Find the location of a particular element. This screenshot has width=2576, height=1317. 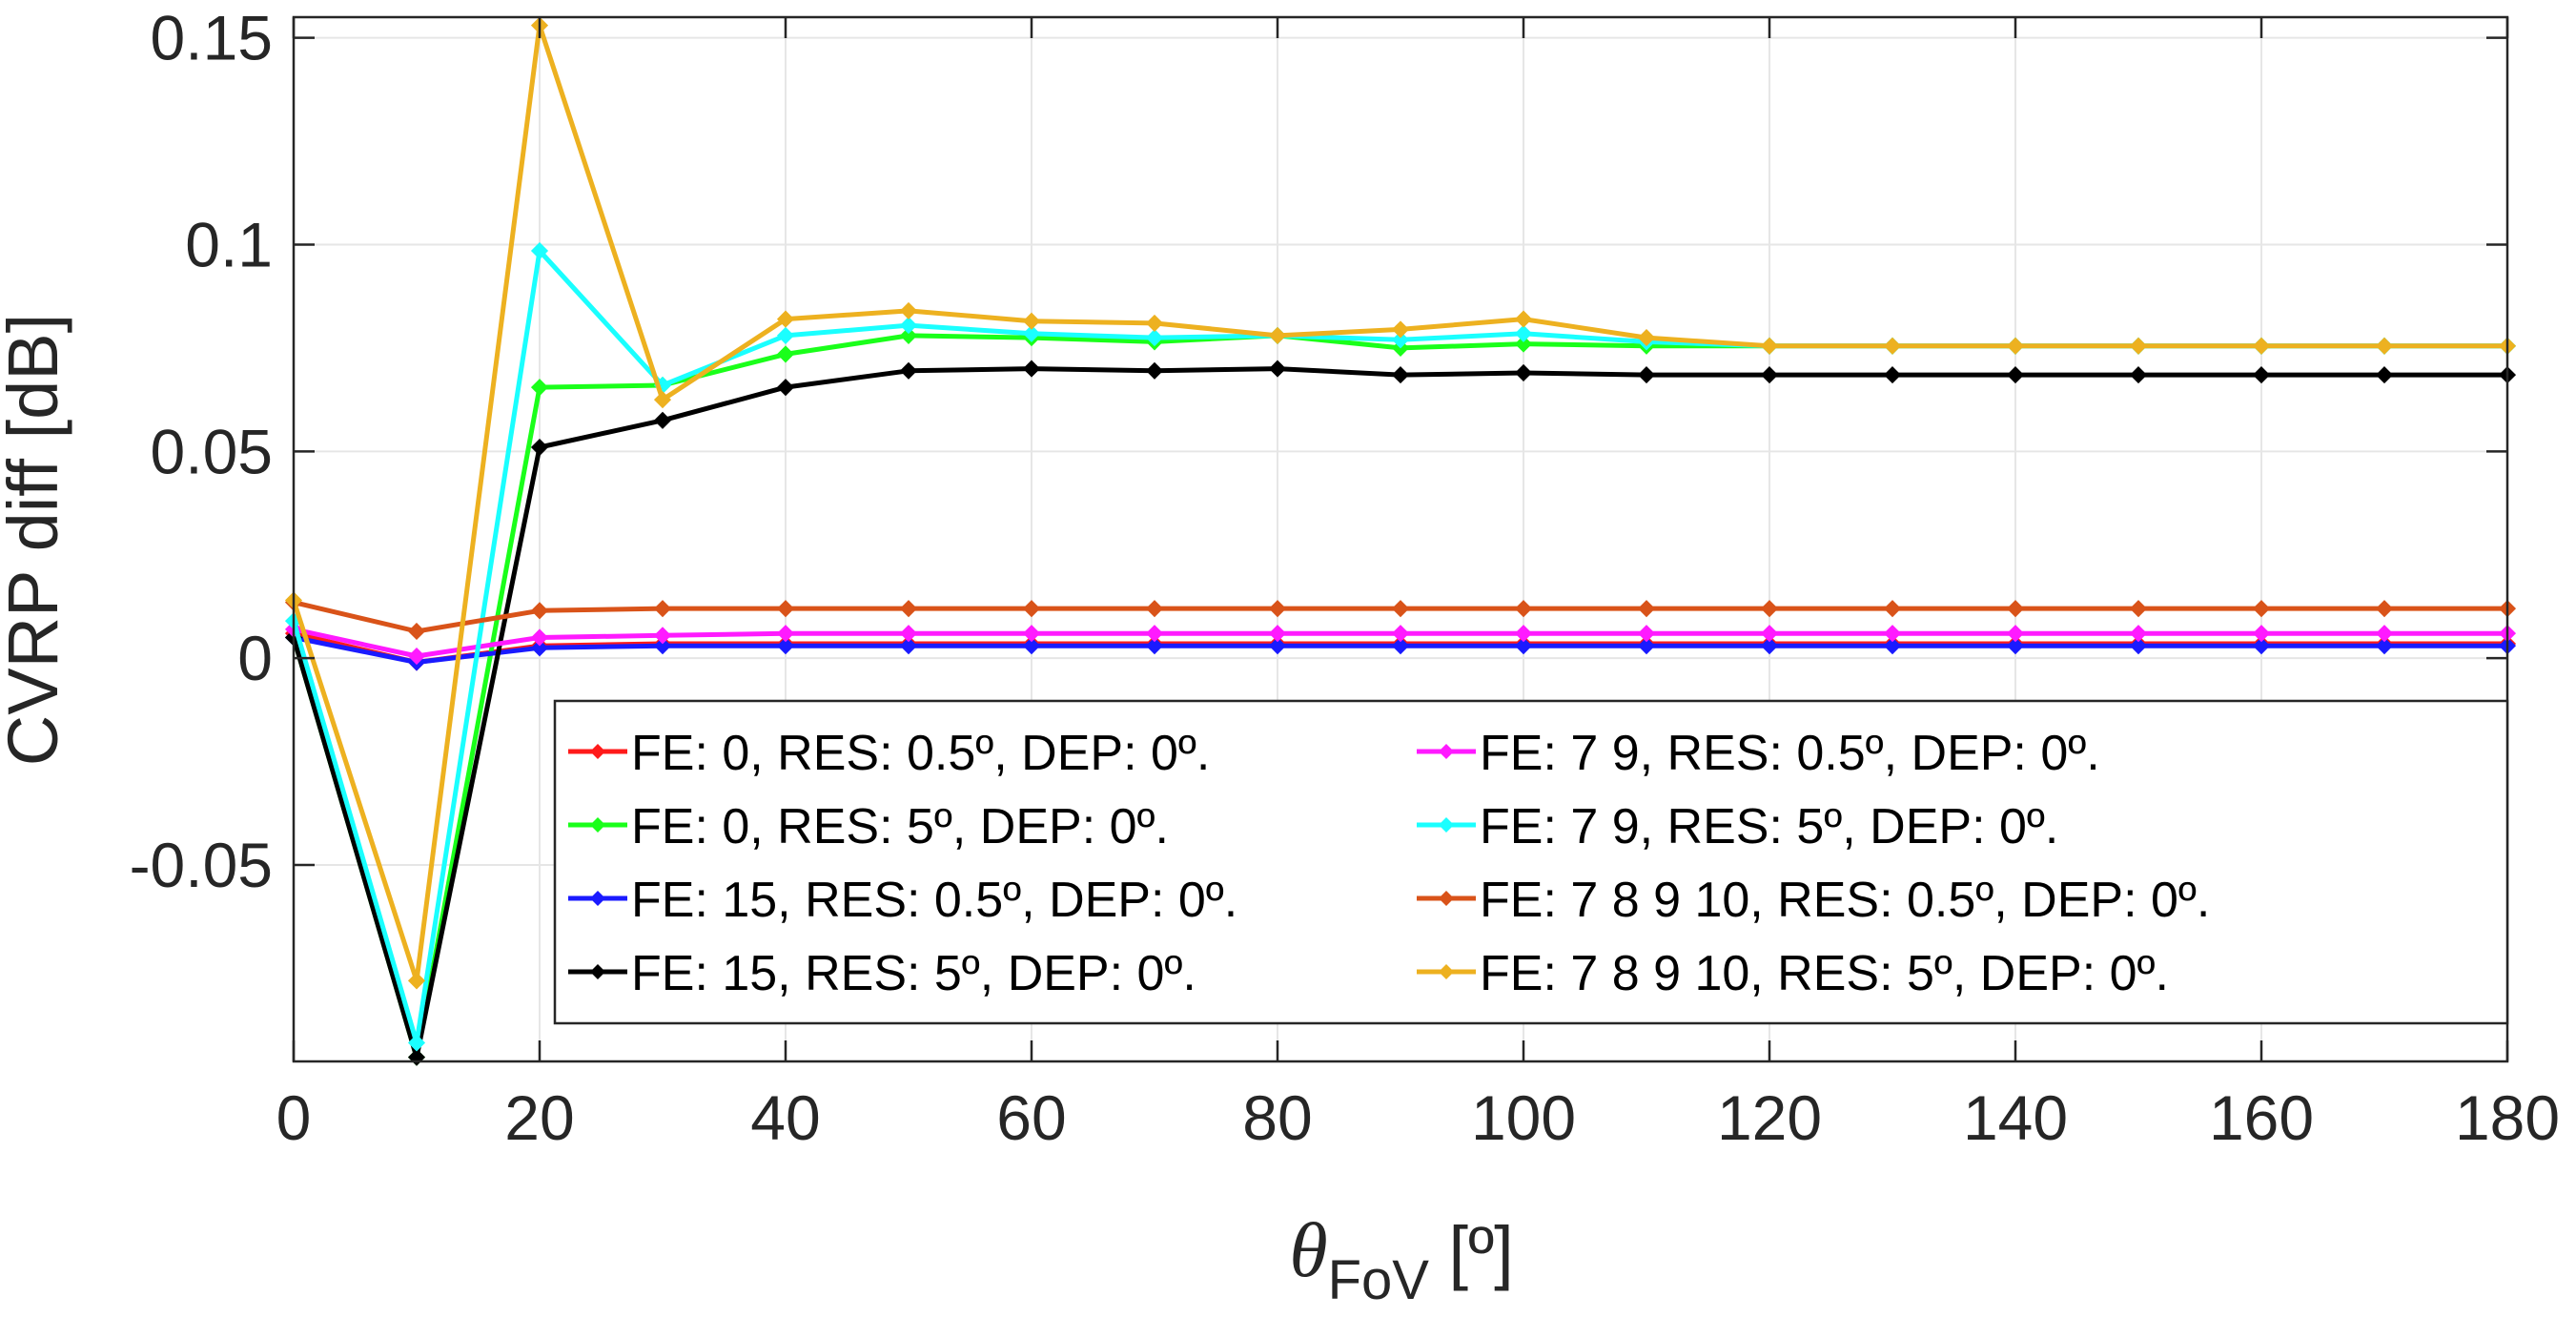

legend-item: FE: 15, RES: 5º, DEP: 0º. is located at coordinates (882, 974).